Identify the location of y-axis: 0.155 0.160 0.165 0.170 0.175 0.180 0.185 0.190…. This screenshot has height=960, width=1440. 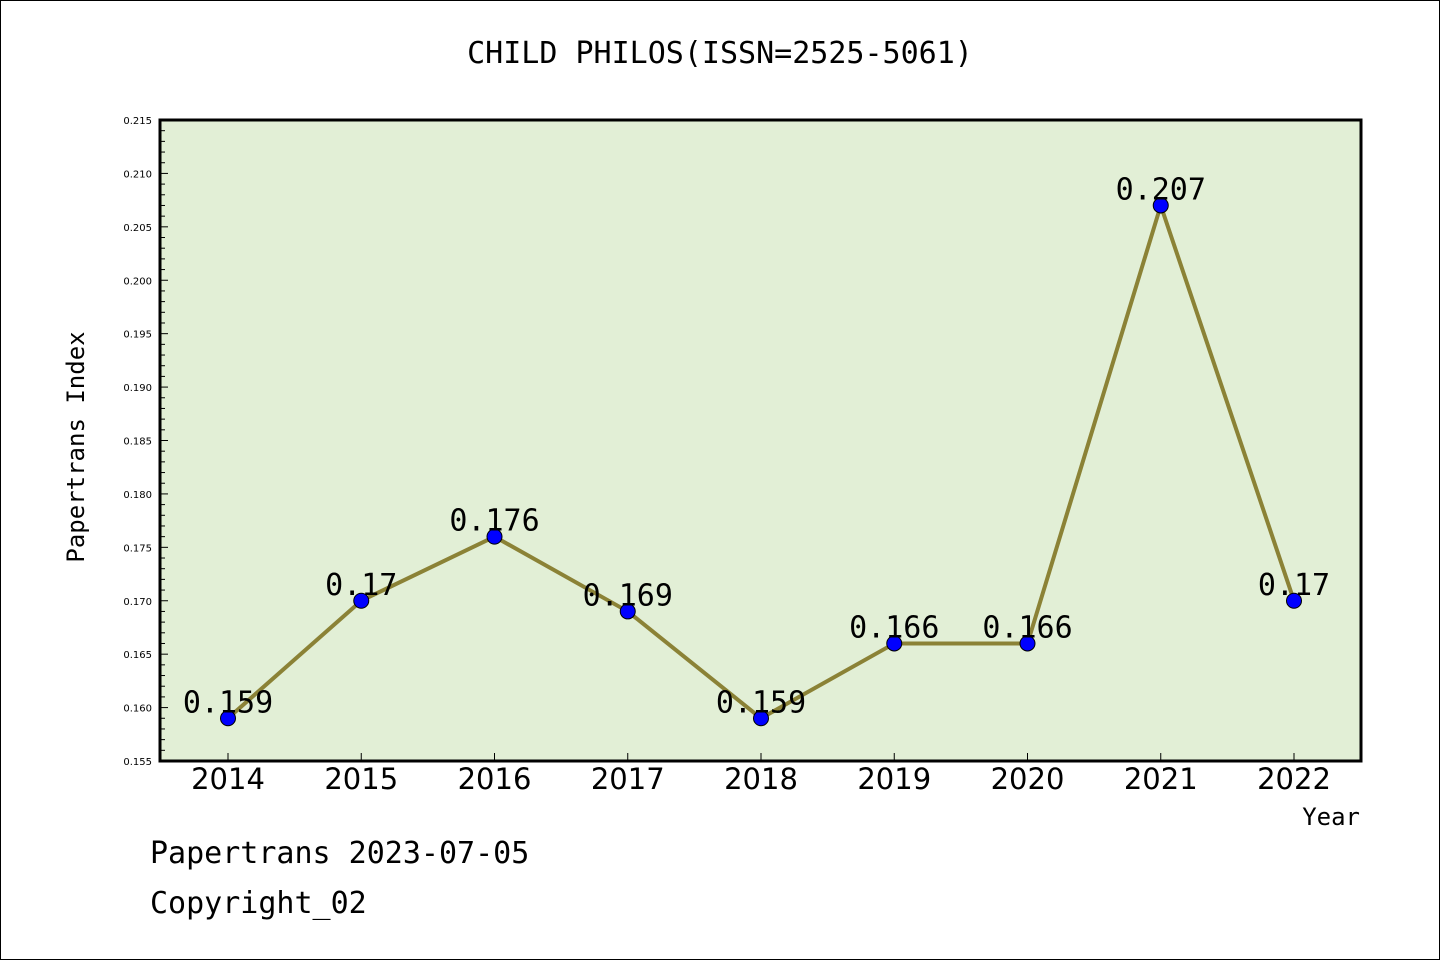
(145, 442).